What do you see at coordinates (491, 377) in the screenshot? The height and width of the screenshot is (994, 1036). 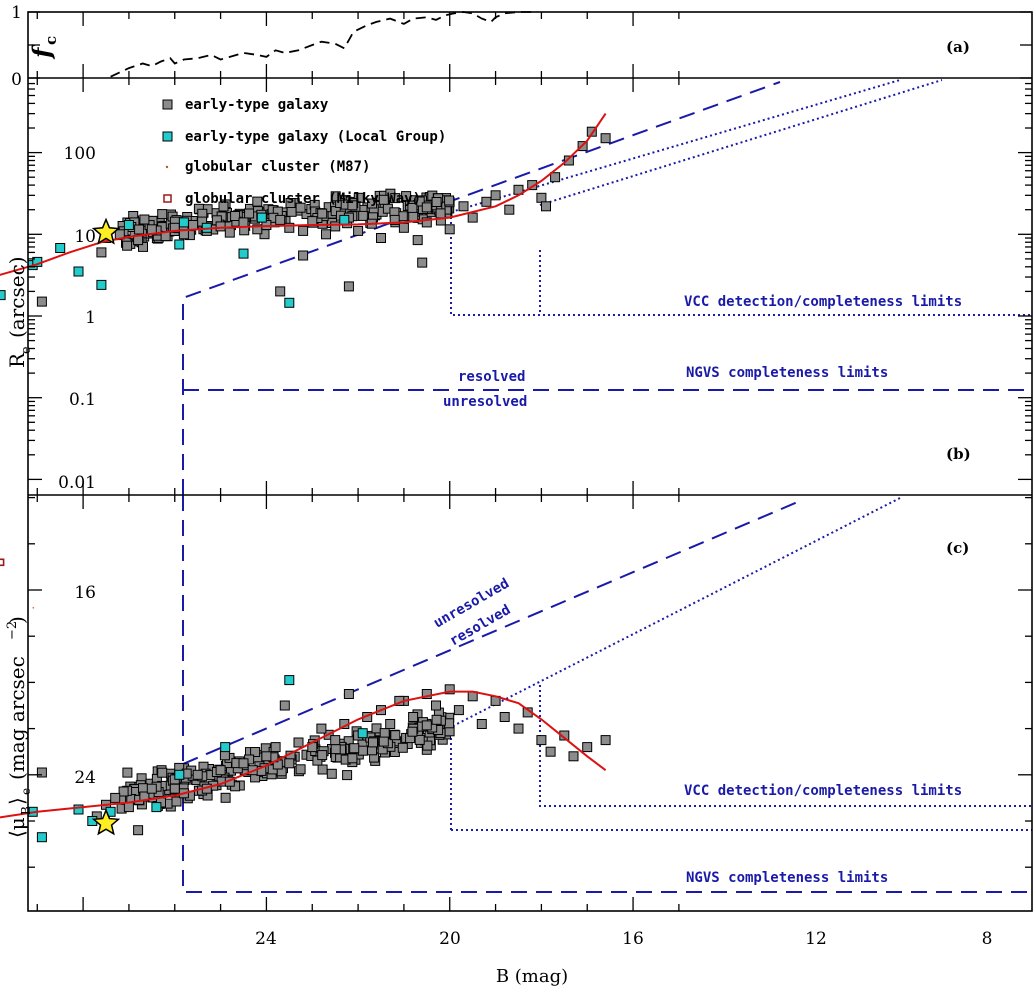 I see `resolved-label-b: resolved` at bounding box center [491, 377].